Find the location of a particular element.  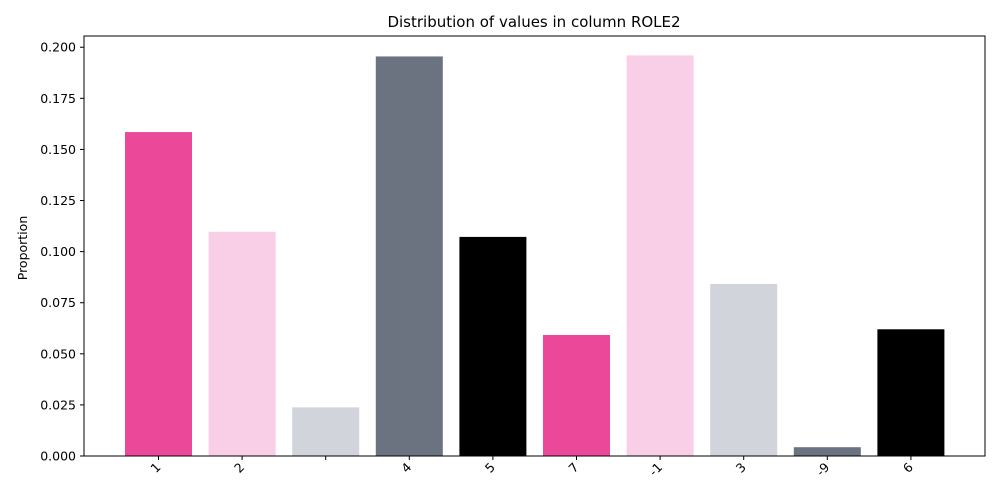

x-tick-label: 5 is located at coordinates (490, 468).